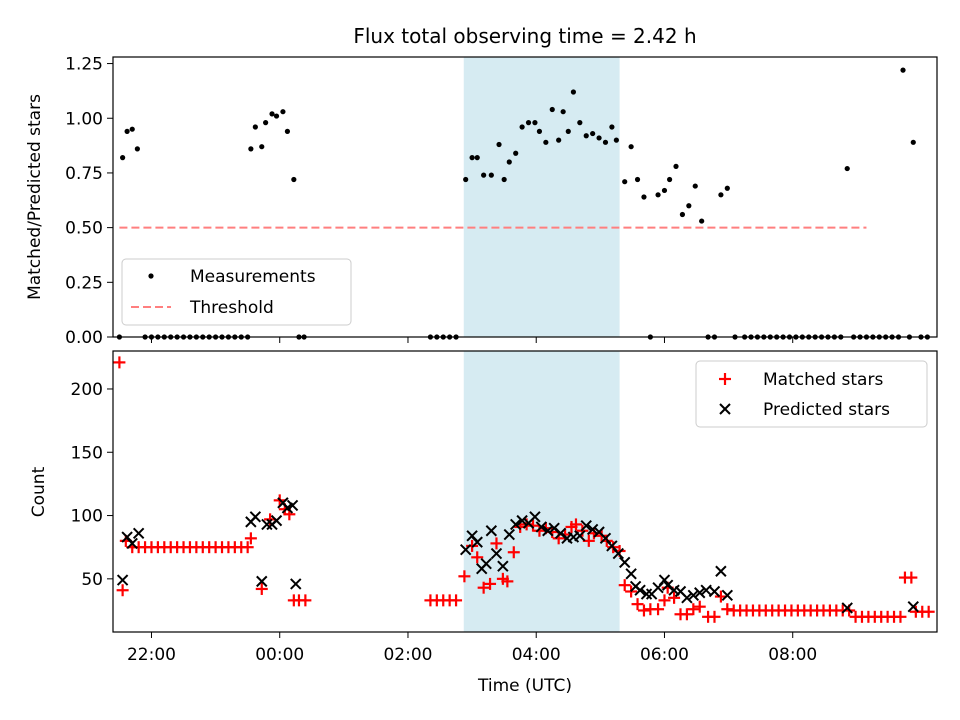 The width and height of the screenshot is (960, 720). Describe the element at coordinates (826, 410) in the screenshot. I see `legend-predicted-label: Predicted stars` at that location.